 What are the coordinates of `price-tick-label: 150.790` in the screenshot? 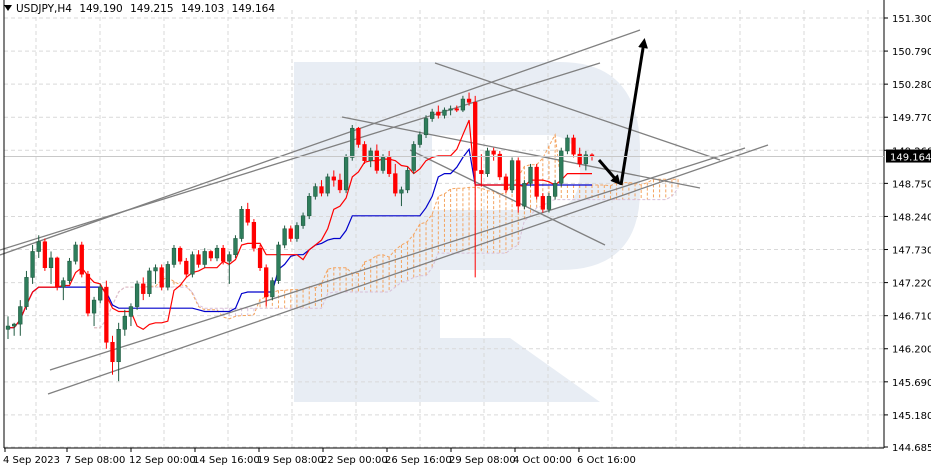 It's located at (911, 52).